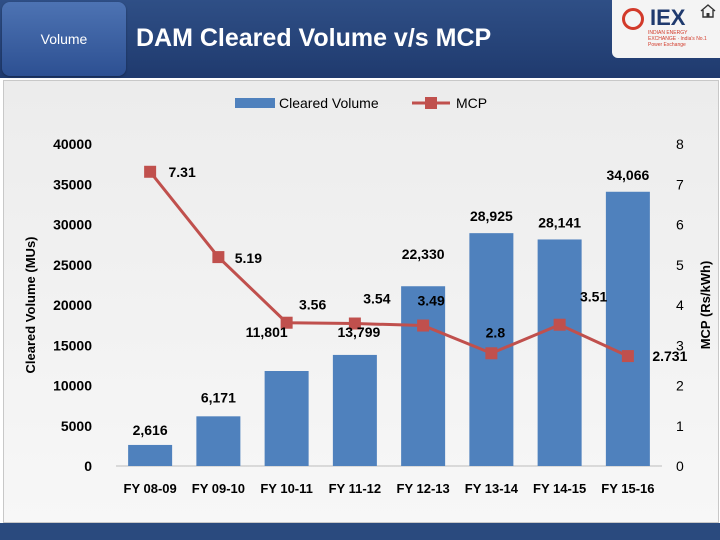 The image size is (720, 540). What do you see at coordinates (705, 305) in the screenshot?
I see `y2-axis-title: MCP (Rs/kWh)` at bounding box center [705, 305].